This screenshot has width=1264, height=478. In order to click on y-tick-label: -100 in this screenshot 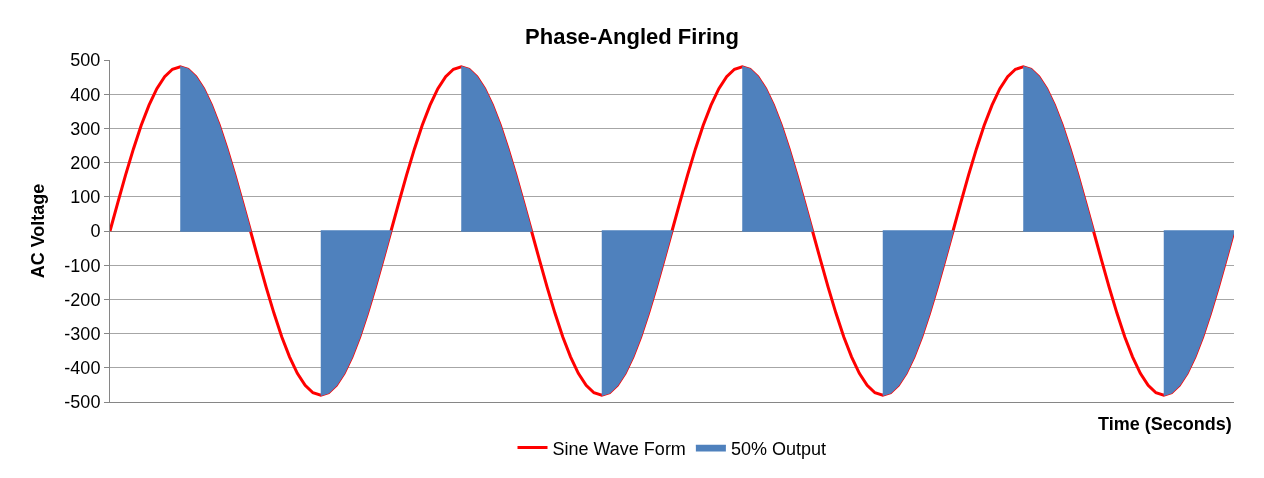, I will do `click(82, 265)`.